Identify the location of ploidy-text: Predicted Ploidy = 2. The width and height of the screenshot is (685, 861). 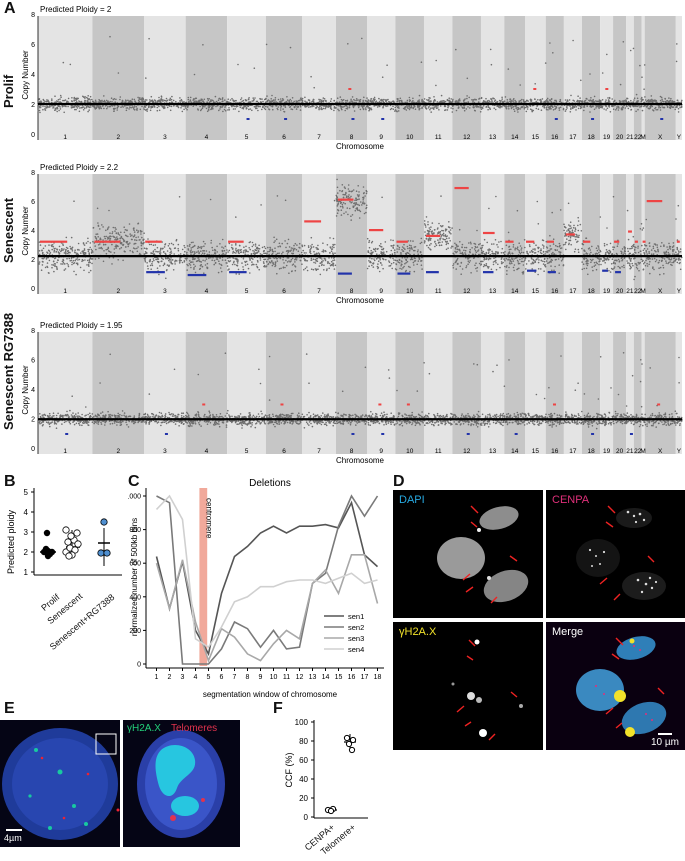
(76, 9).